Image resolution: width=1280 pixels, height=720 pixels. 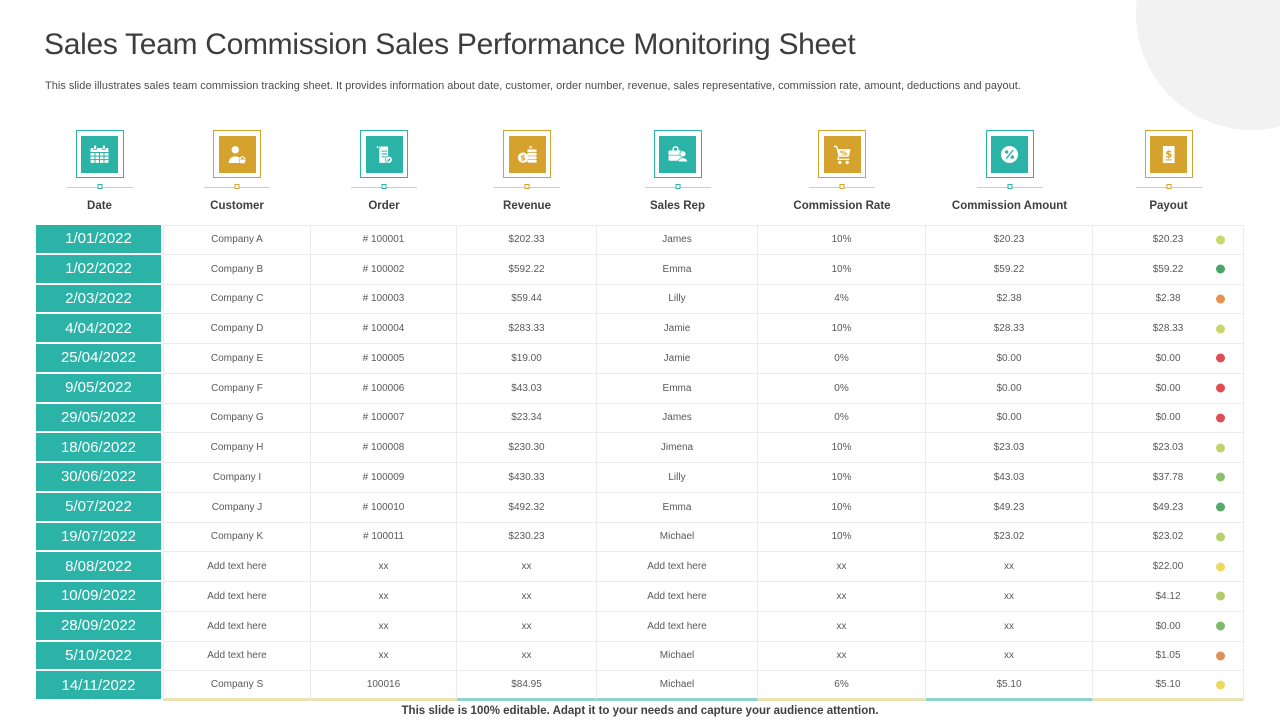 I want to click on order-cell: # 100006, so click(x=384, y=388).